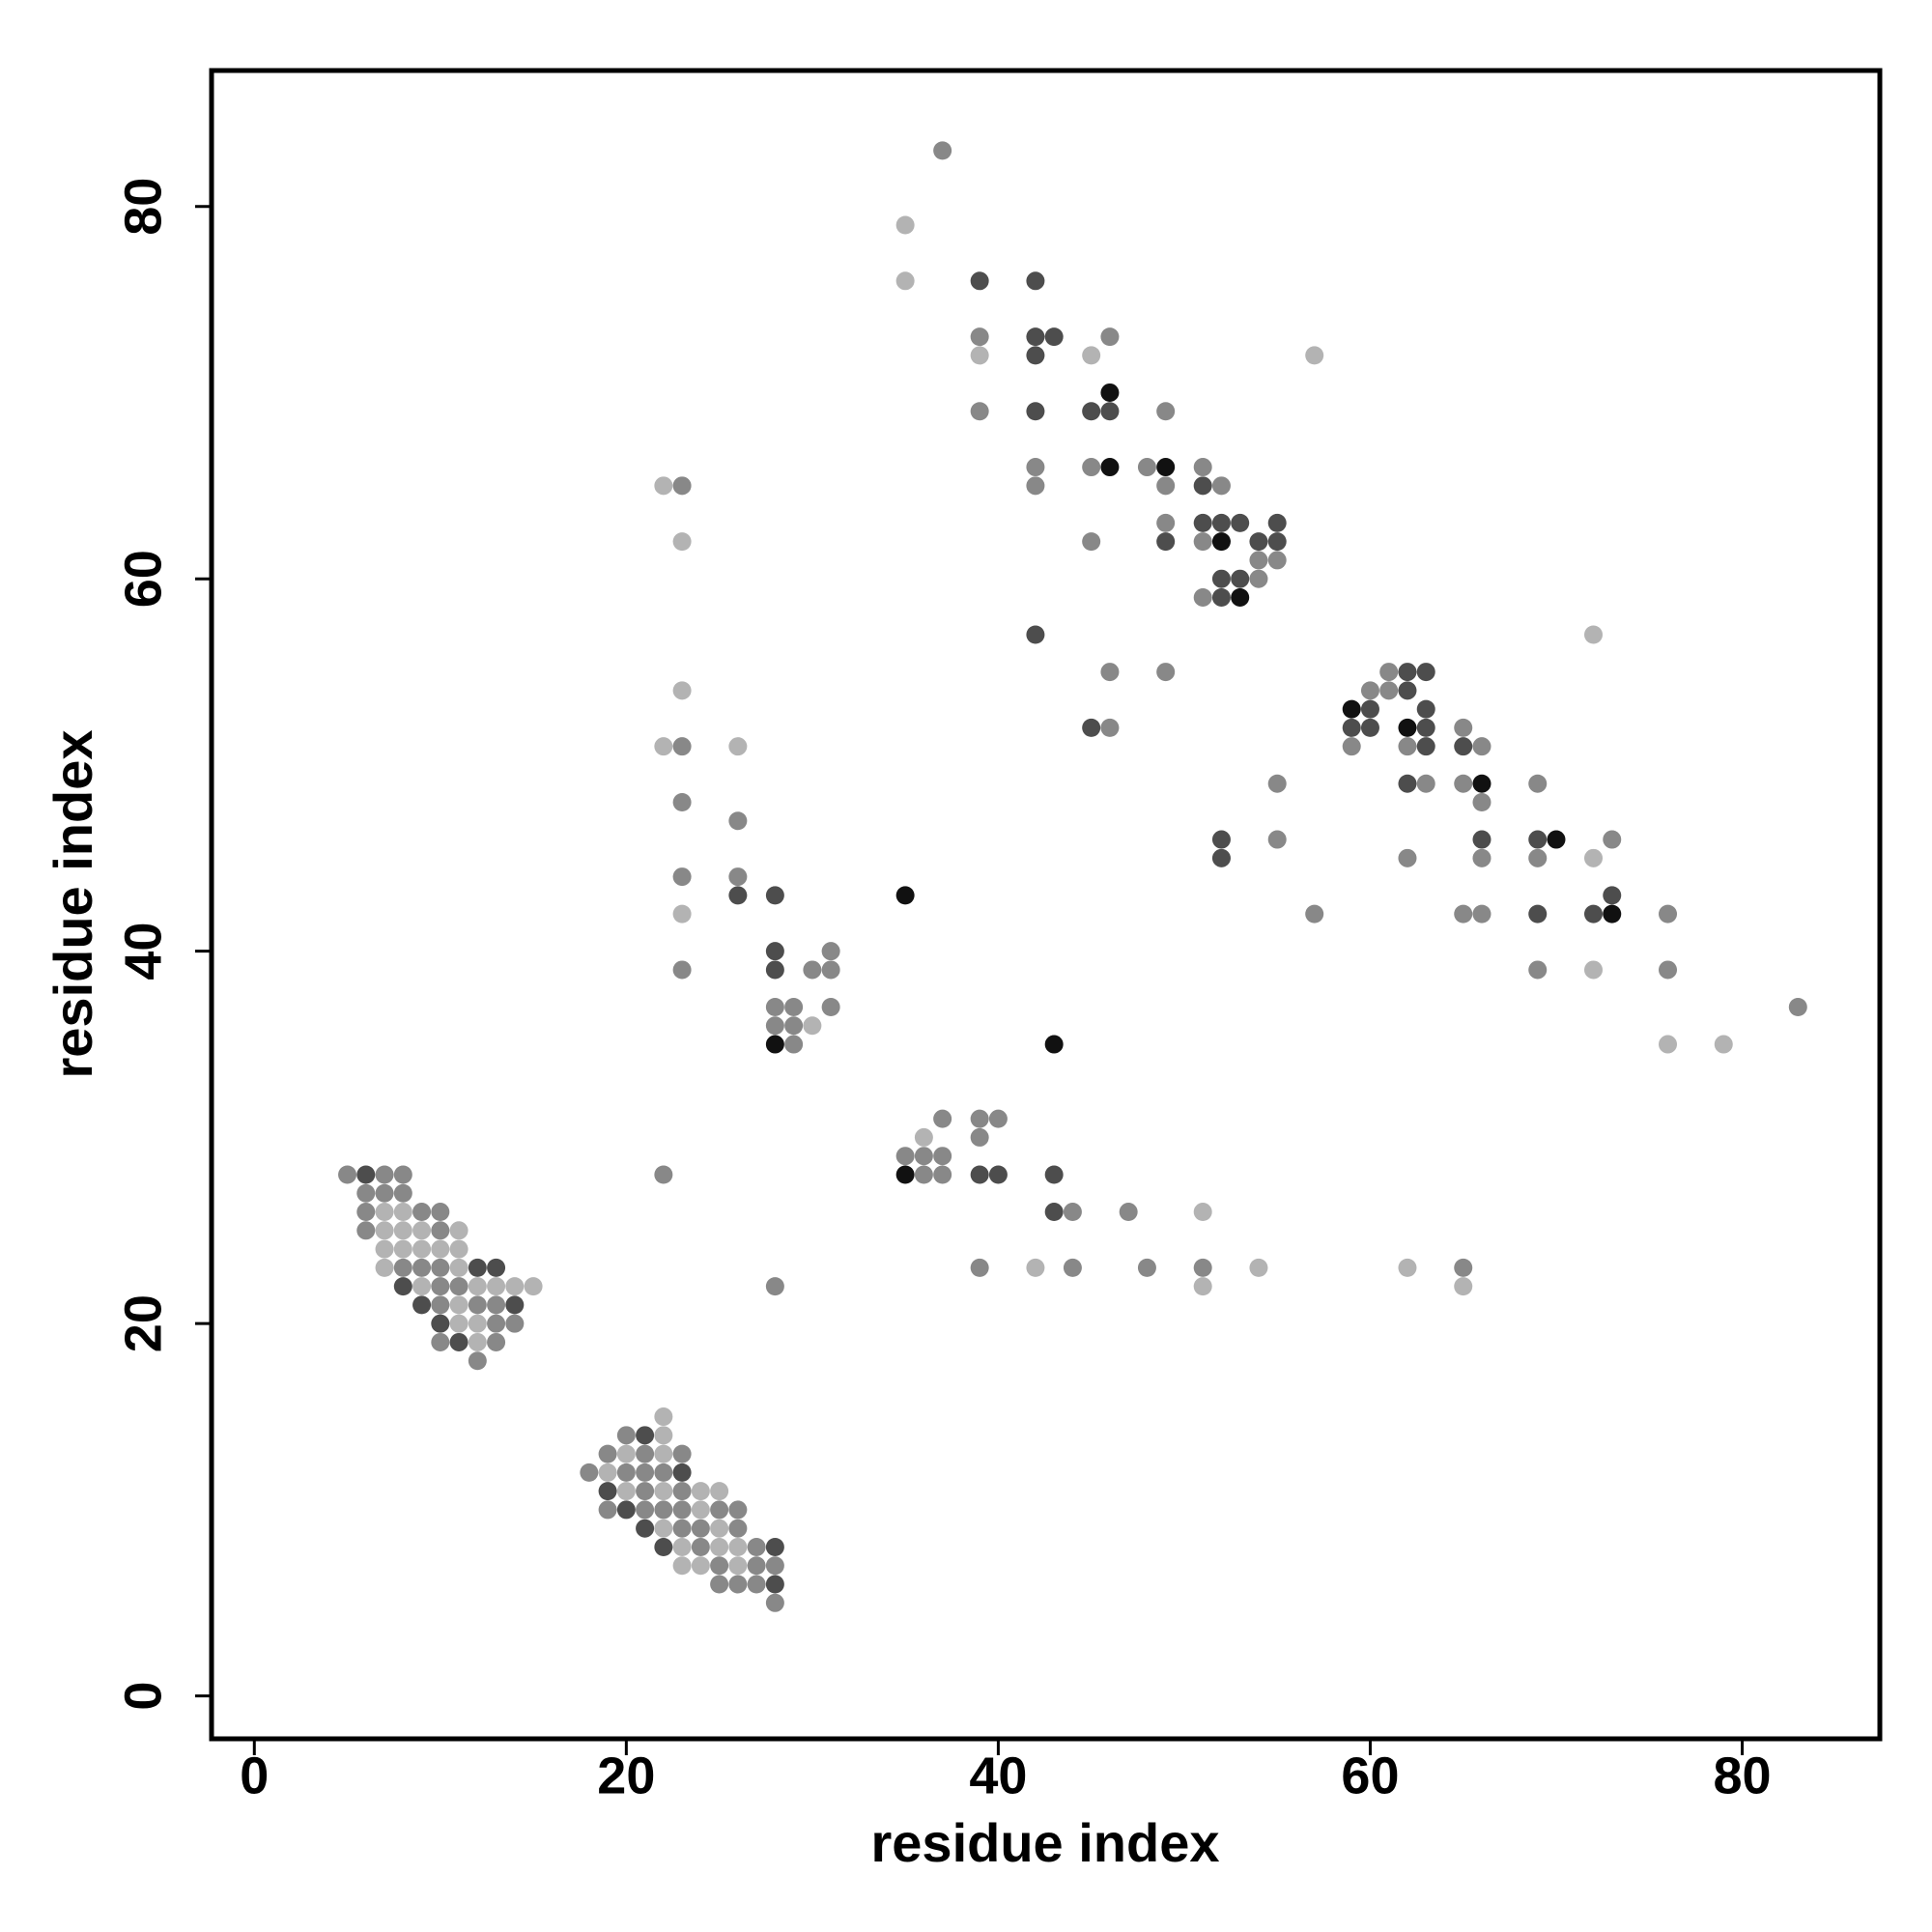 The width and height of the screenshot is (1932, 1932). Describe the element at coordinates (143, 1323) in the screenshot. I see `y-tick-label: 20` at that location.